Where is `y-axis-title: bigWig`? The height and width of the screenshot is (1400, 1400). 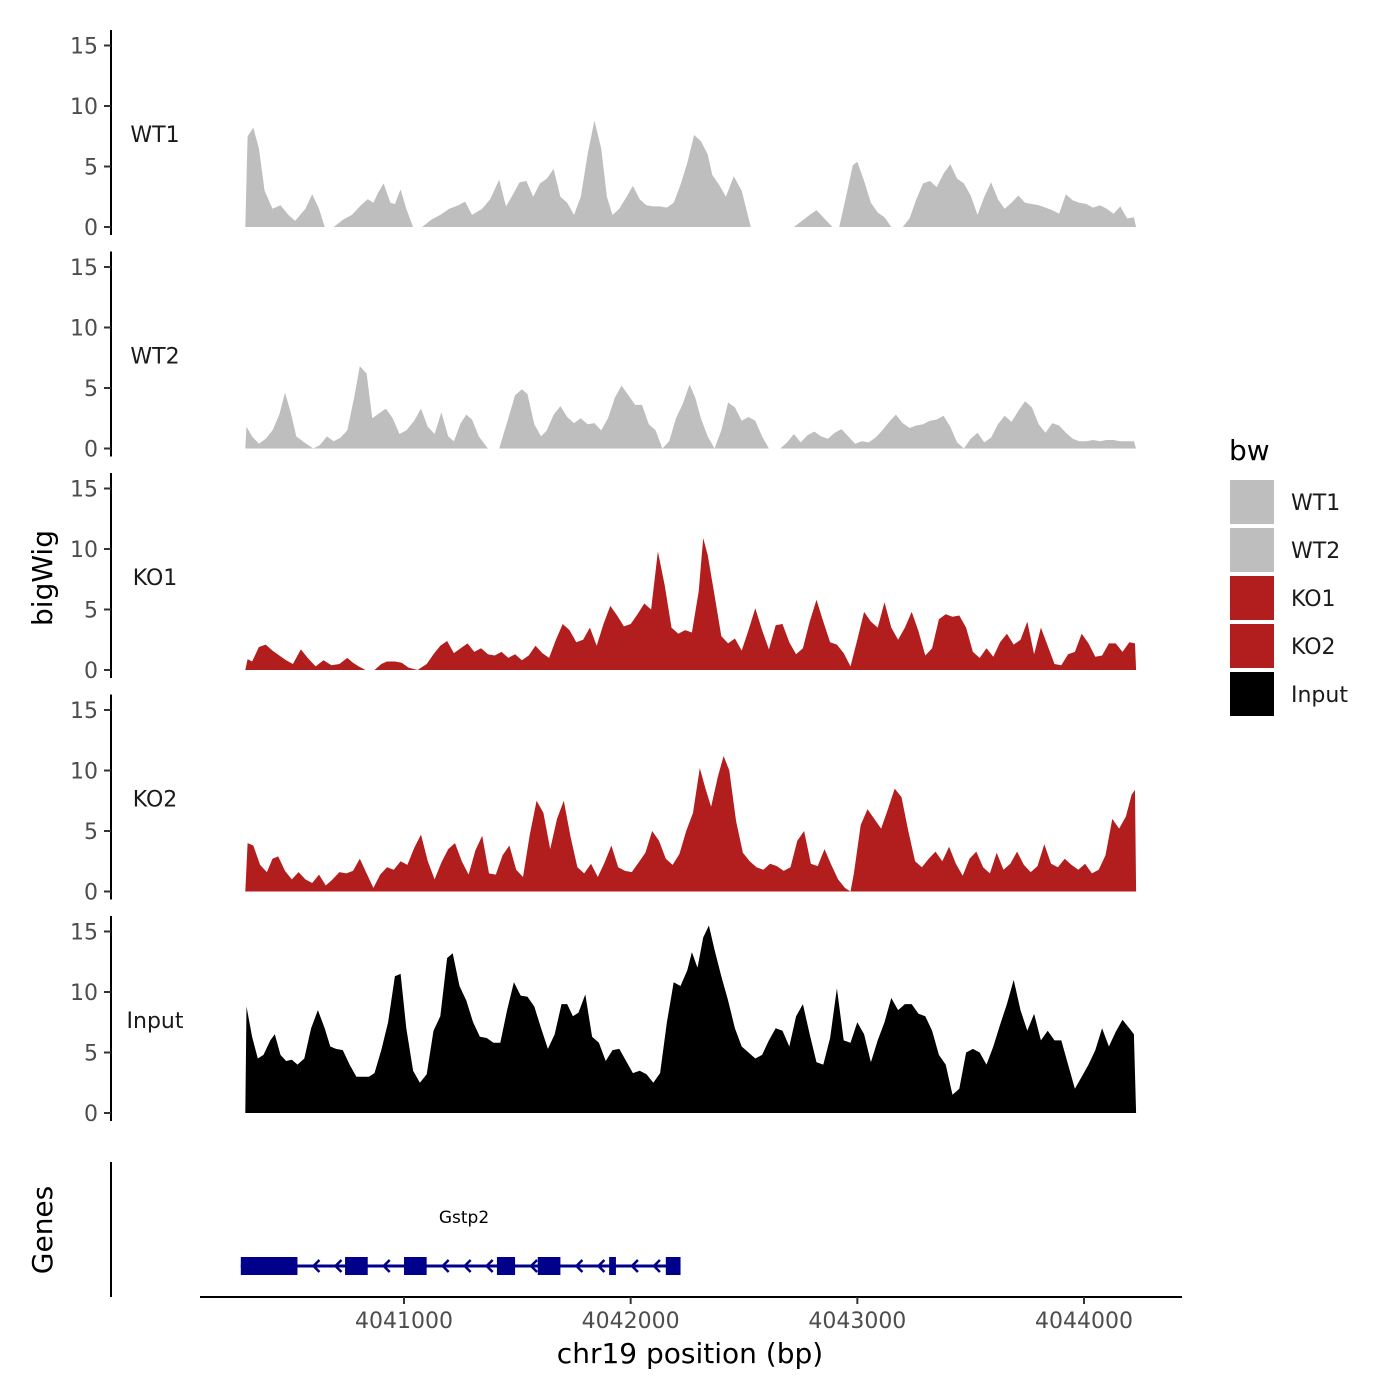
y-axis-title: bigWig is located at coordinates (42, 578).